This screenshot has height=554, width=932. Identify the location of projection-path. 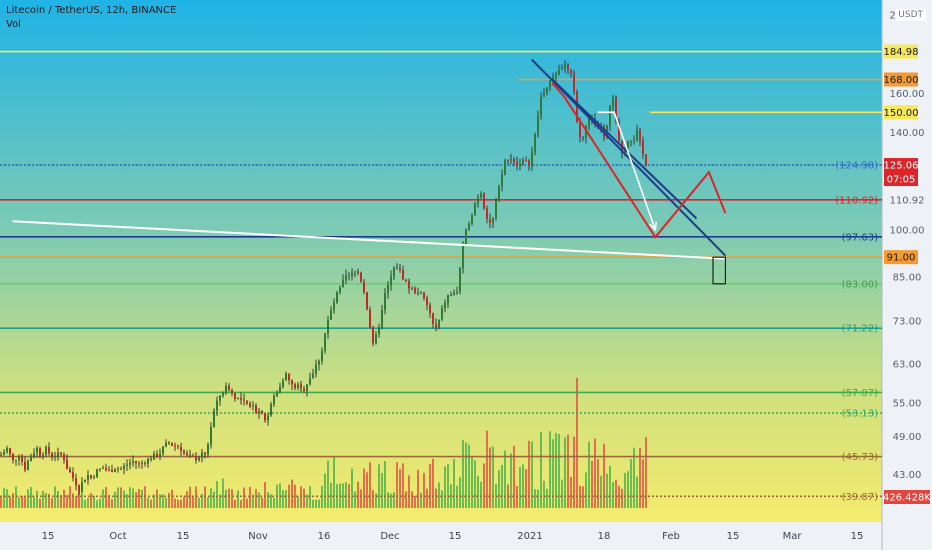
(639, 160).